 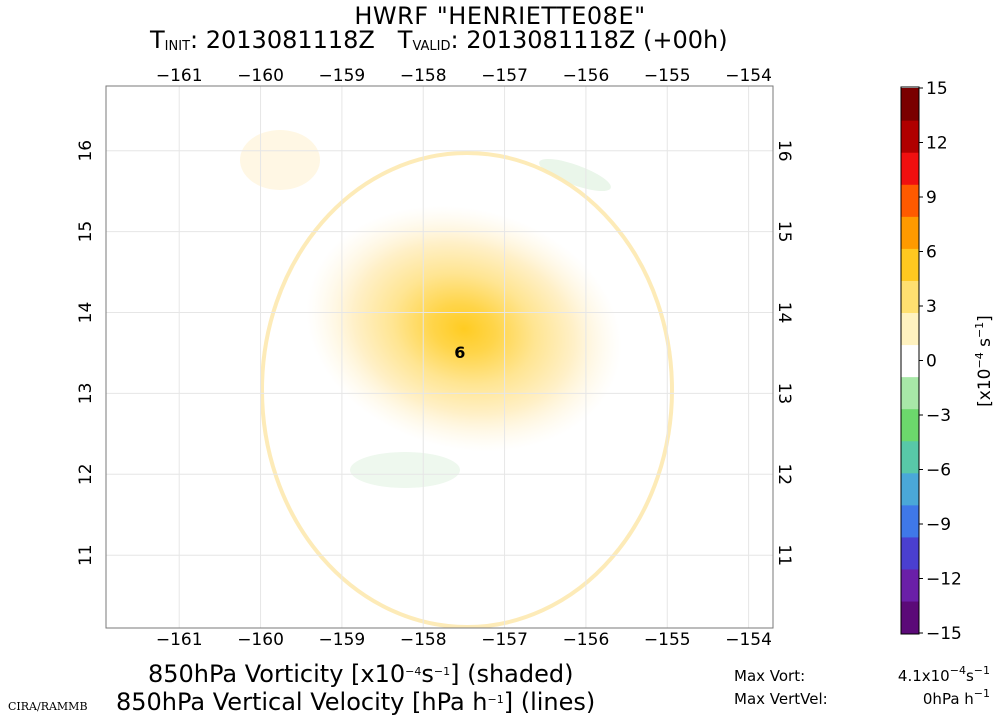 I want to click on lat-tick-right: 13, so click(x=784, y=394).